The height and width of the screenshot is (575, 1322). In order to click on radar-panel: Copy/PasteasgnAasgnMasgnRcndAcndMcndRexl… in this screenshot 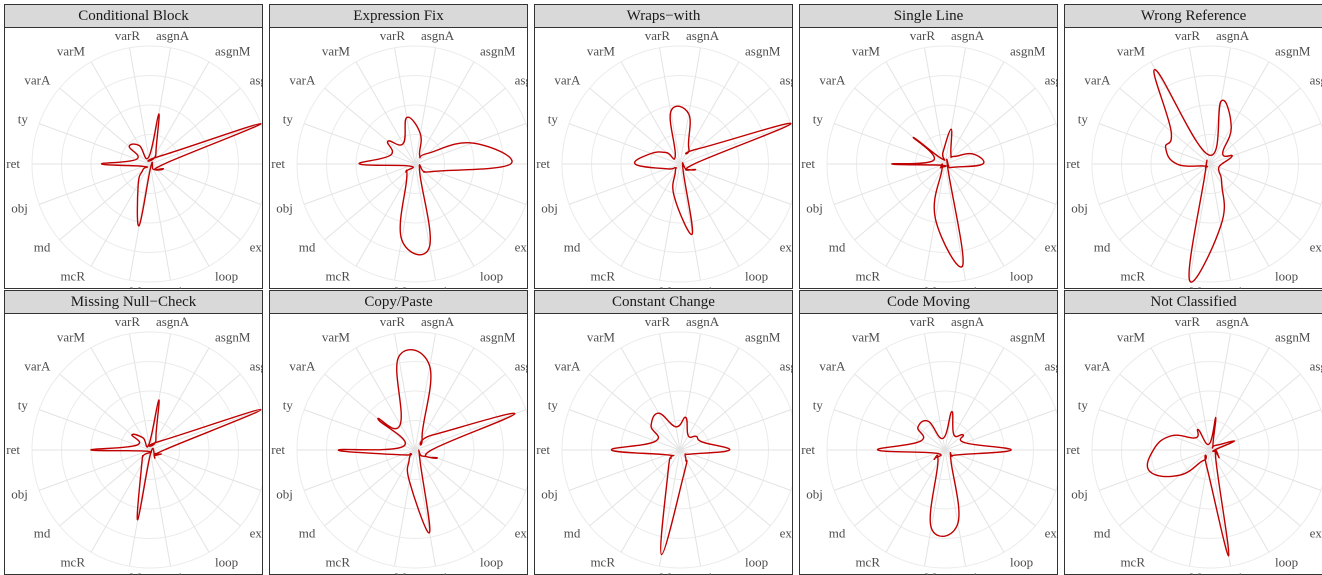, I will do `click(398, 432)`.